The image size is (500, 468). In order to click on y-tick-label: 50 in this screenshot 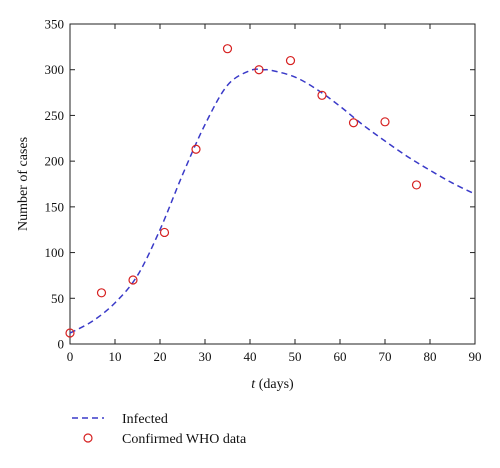, I will do `click(57, 298)`.